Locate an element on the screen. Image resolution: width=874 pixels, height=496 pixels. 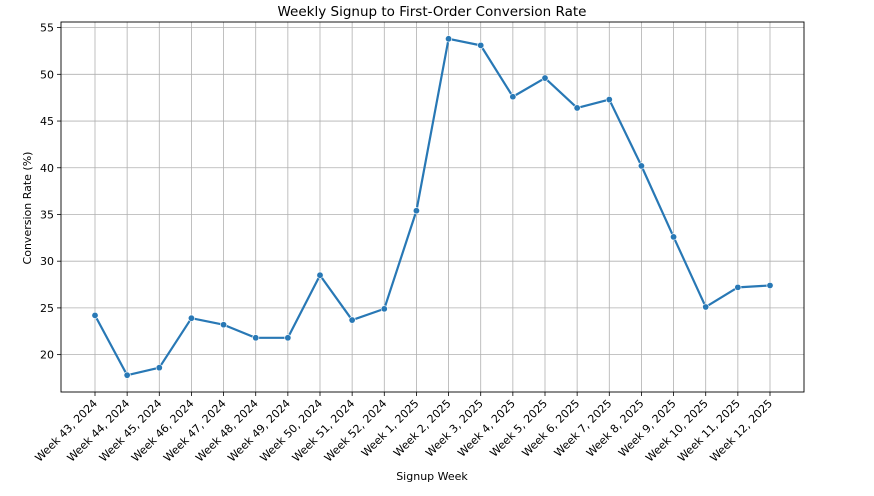
y-tick-label: 35 is located at coordinates (47, 214).